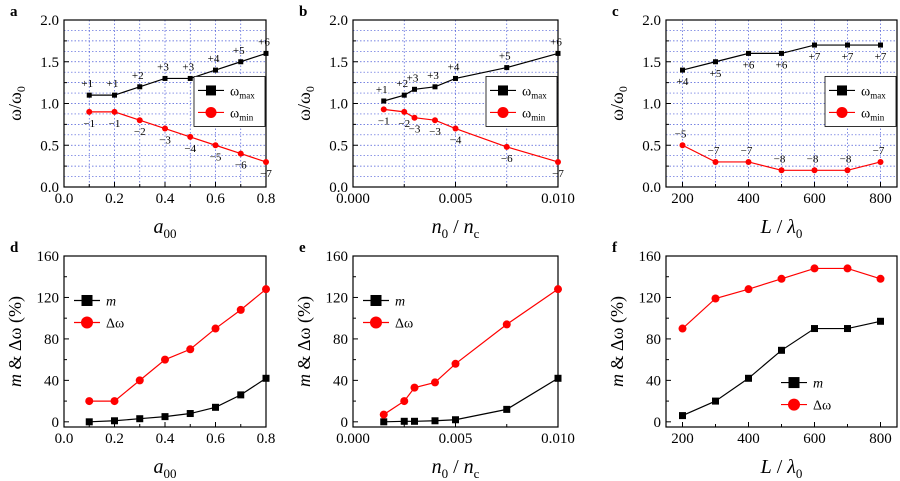 Image resolution: width=900 pixels, height=481 pixels. I want to click on x-tick-label: 0.000, so click(353, 199).